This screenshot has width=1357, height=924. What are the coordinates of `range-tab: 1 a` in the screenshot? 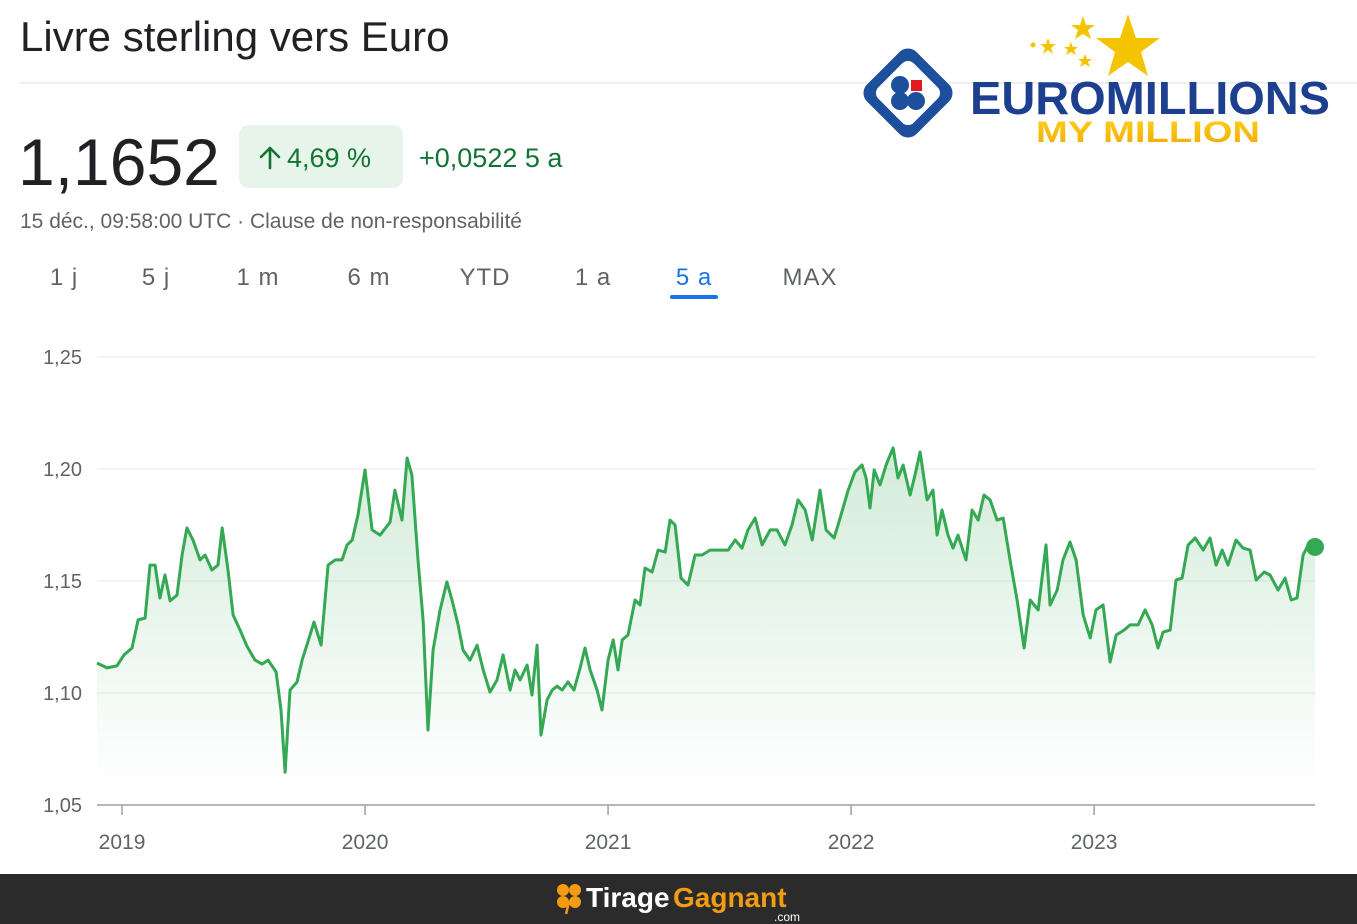 It's located at (593, 277).